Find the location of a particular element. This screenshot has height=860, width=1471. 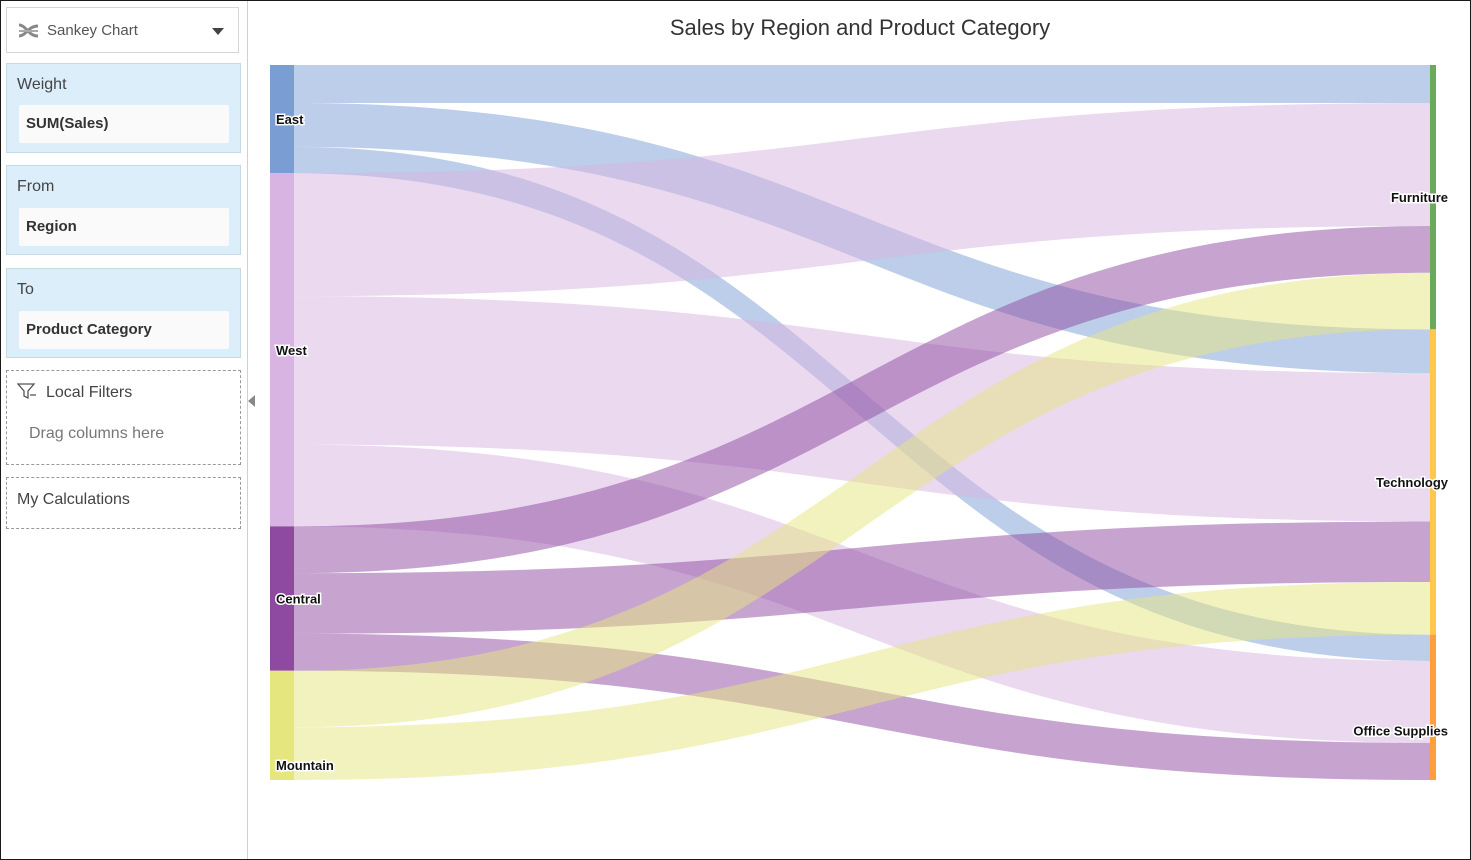

sankey-icon is located at coordinates (28, 30).